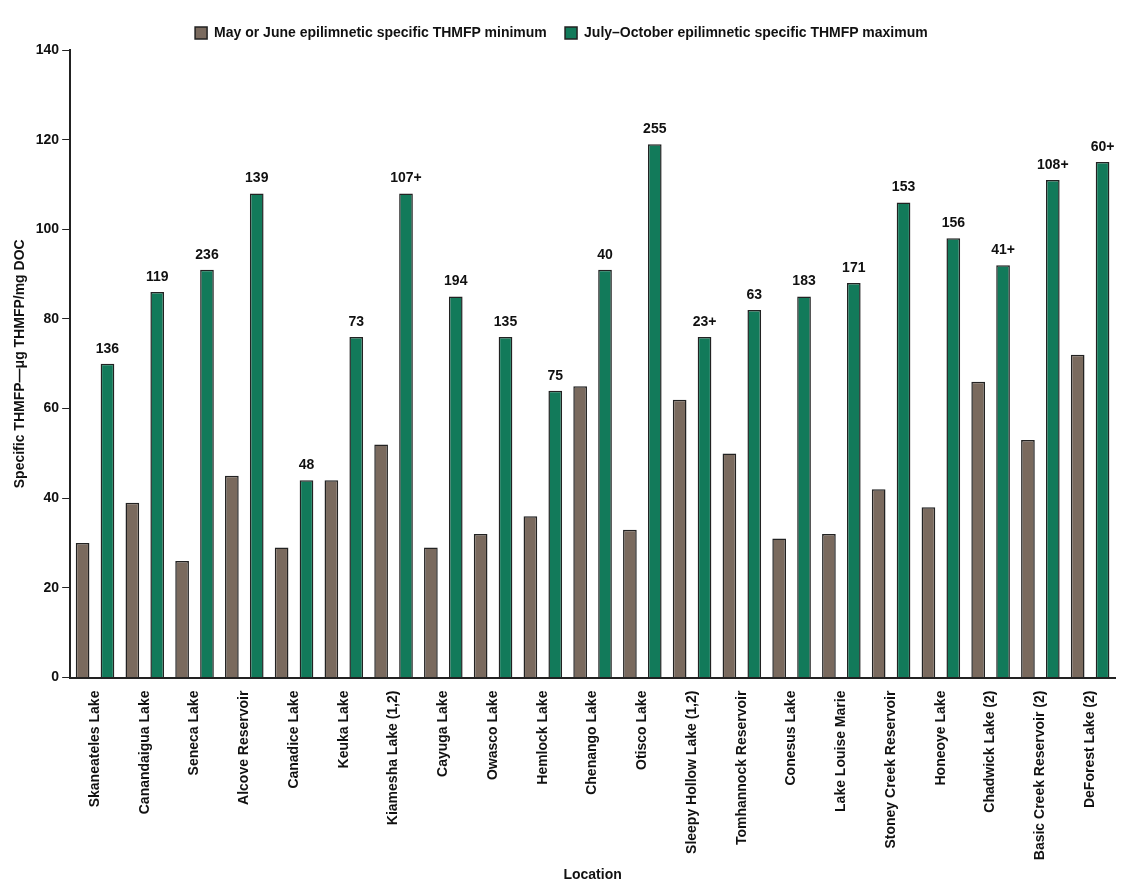 Image resolution: width=1133 pixels, height=896 pixels. What do you see at coordinates (790, 738) in the screenshot?
I see `x-tick-label: Conesus Lake` at bounding box center [790, 738].